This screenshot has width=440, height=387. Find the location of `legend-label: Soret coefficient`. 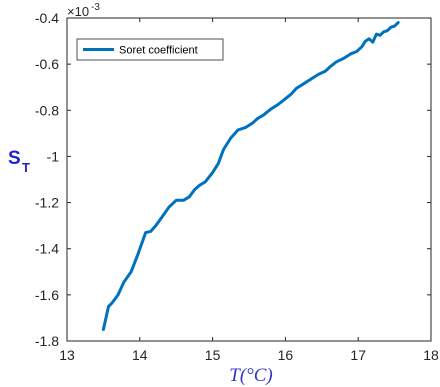

legend-label: Soret coefficient is located at coordinates (158, 51).